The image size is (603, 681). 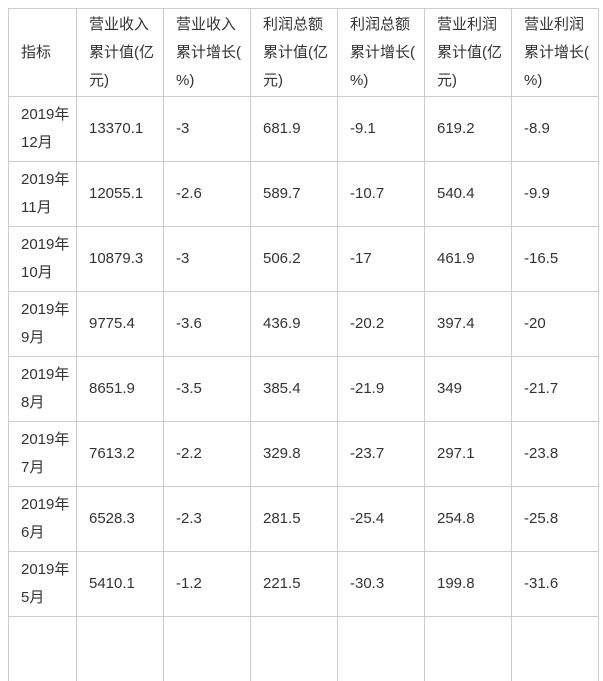 What do you see at coordinates (381, 53) in the screenshot?
I see `col-header-total-profit-growth: 利润总额累计增长(%)` at bounding box center [381, 53].